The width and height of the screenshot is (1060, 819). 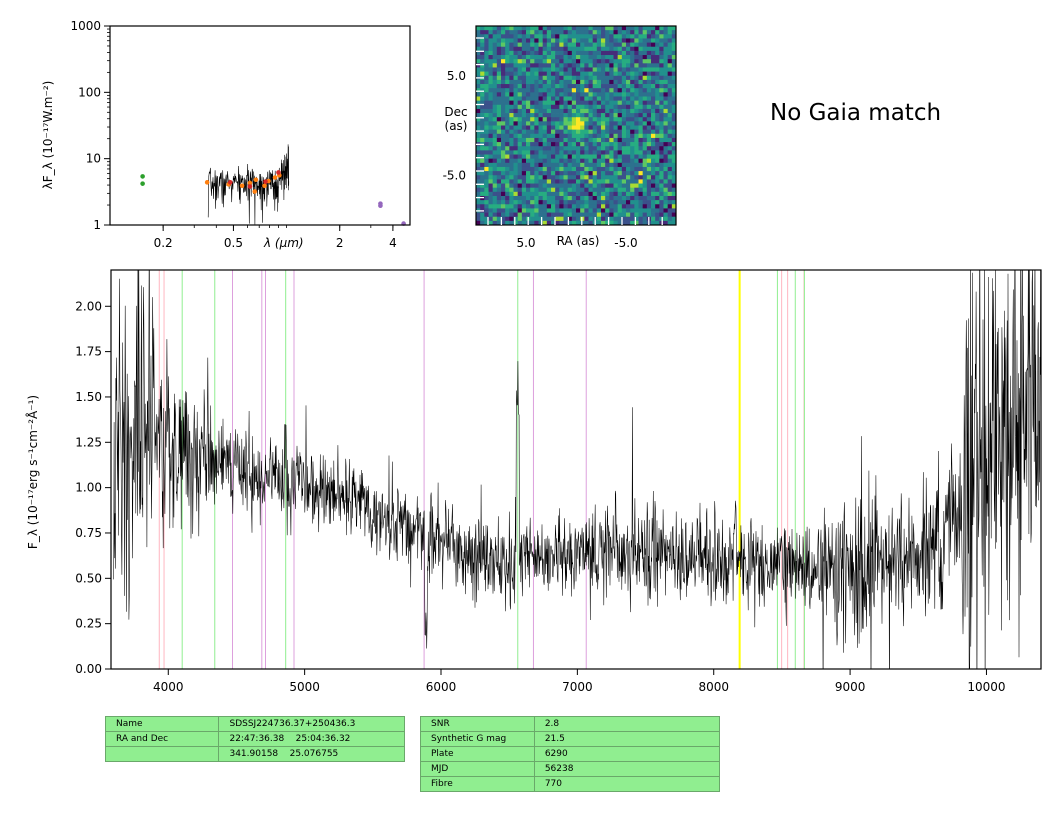 I want to click on cutout-y-tick-label: -5.0, so click(x=454, y=175).